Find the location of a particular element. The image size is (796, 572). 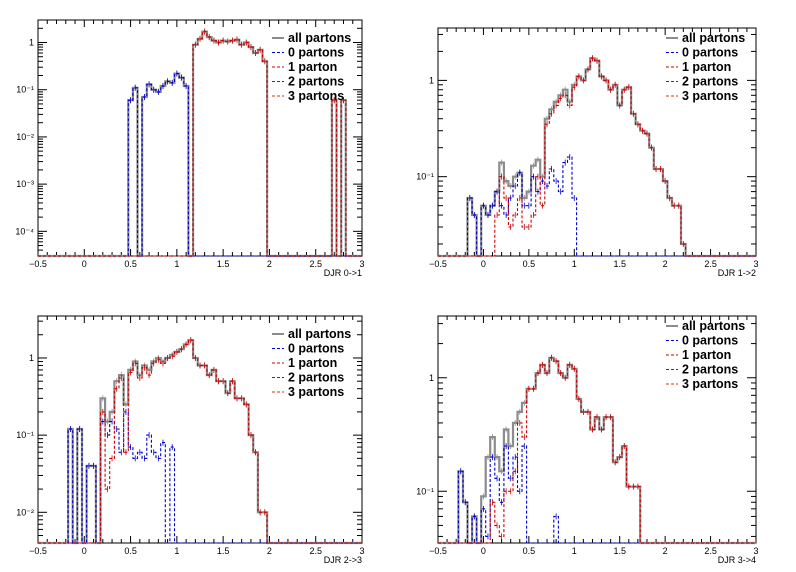

x-axis-title: DJR 2->3 is located at coordinates (343, 560).